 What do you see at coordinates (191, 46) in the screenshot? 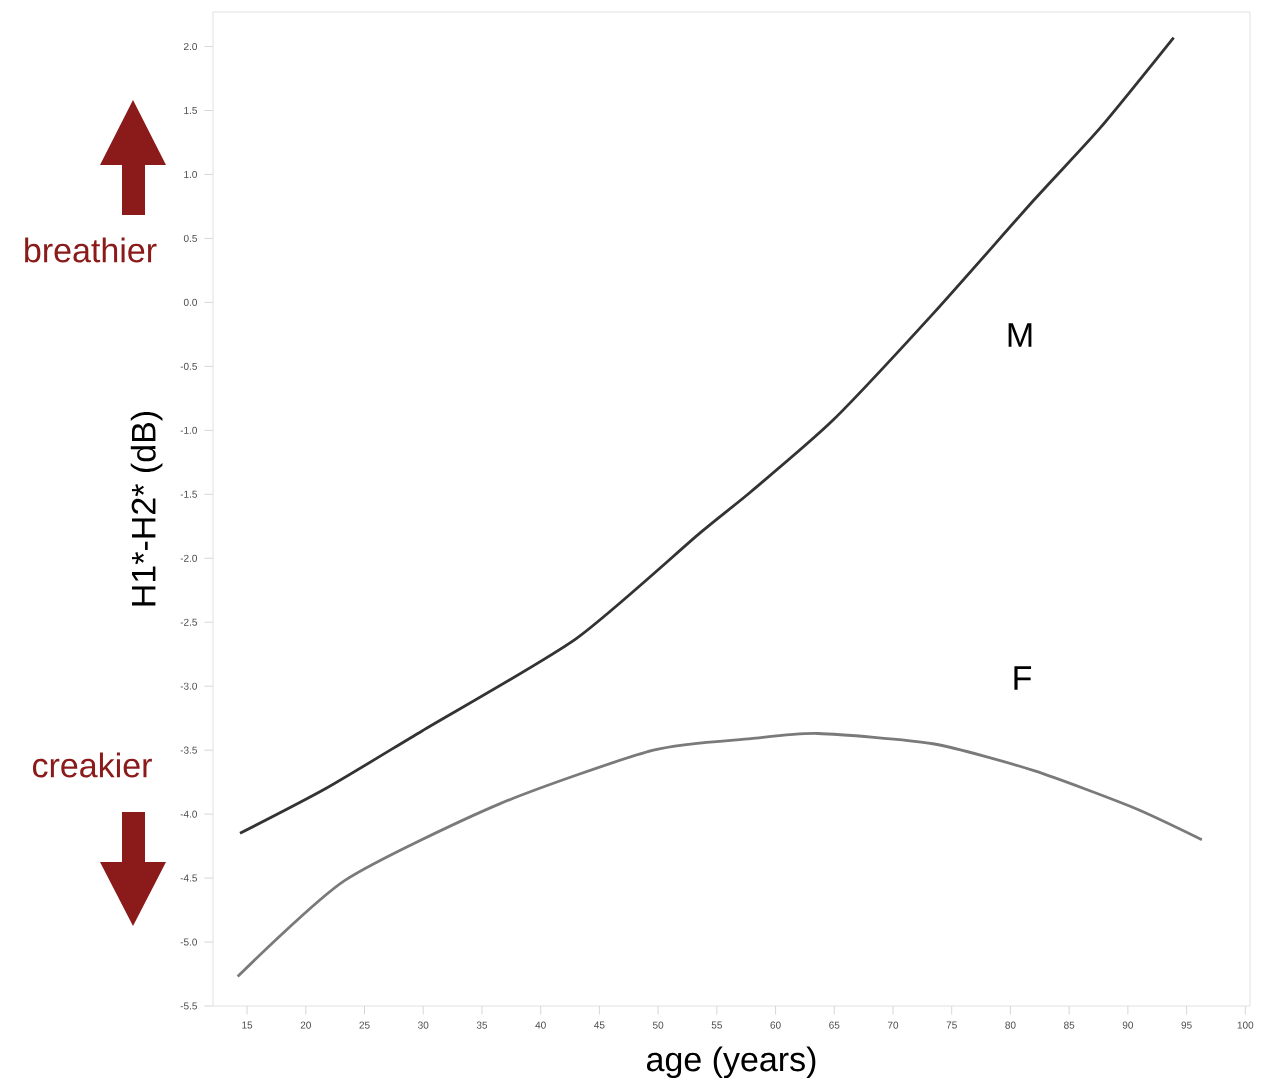
I see `y-tick-label: 2.0` at bounding box center [191, 46].